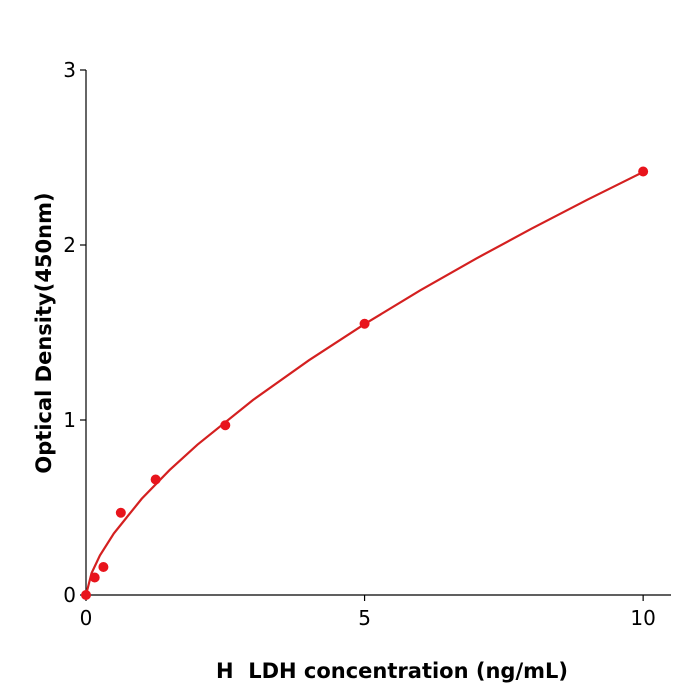 The width and height of the screenshot is (700, 700). I want to click on y-tick-label: 1, so click(69, 420).